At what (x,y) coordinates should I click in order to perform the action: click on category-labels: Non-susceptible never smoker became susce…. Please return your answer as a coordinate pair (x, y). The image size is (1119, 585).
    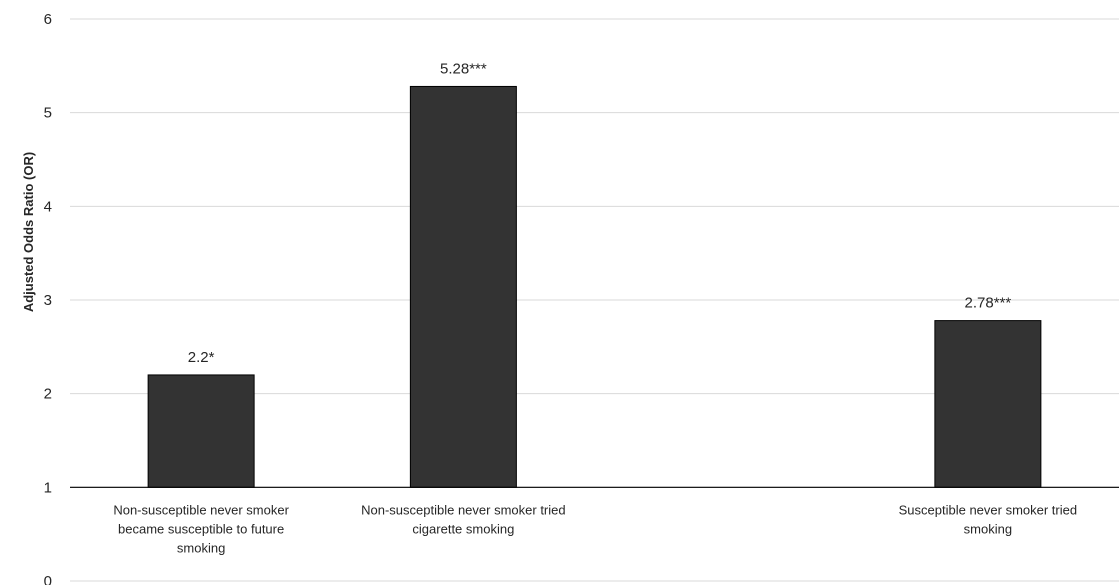
    Looking at the image, I should click on (595, 528).